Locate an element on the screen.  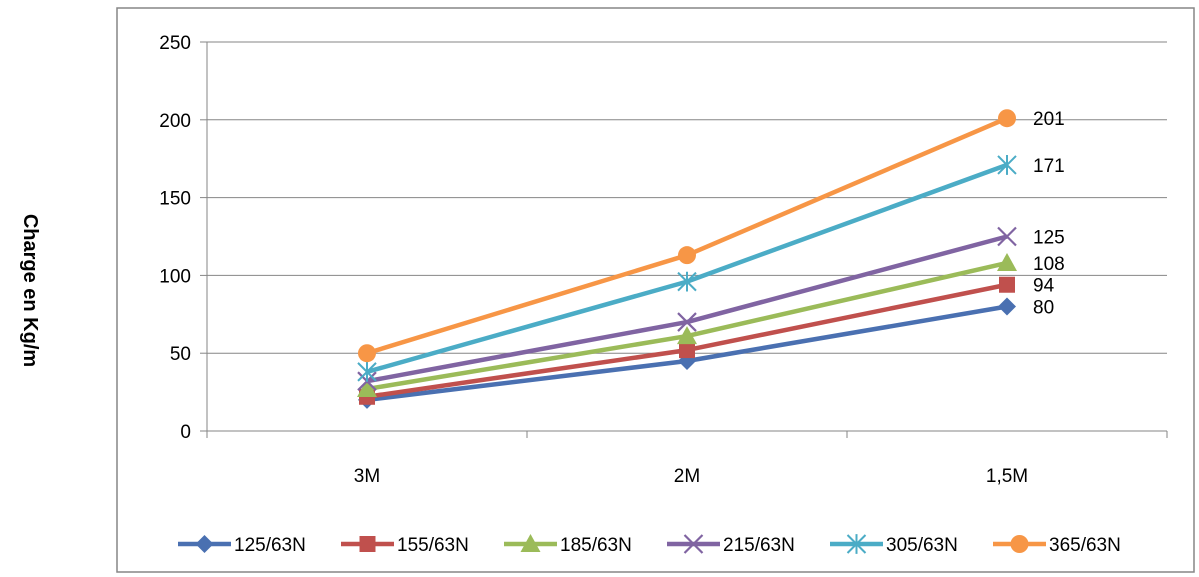
x-tick-label: 1,5M is located at coordinates (1007, 476).